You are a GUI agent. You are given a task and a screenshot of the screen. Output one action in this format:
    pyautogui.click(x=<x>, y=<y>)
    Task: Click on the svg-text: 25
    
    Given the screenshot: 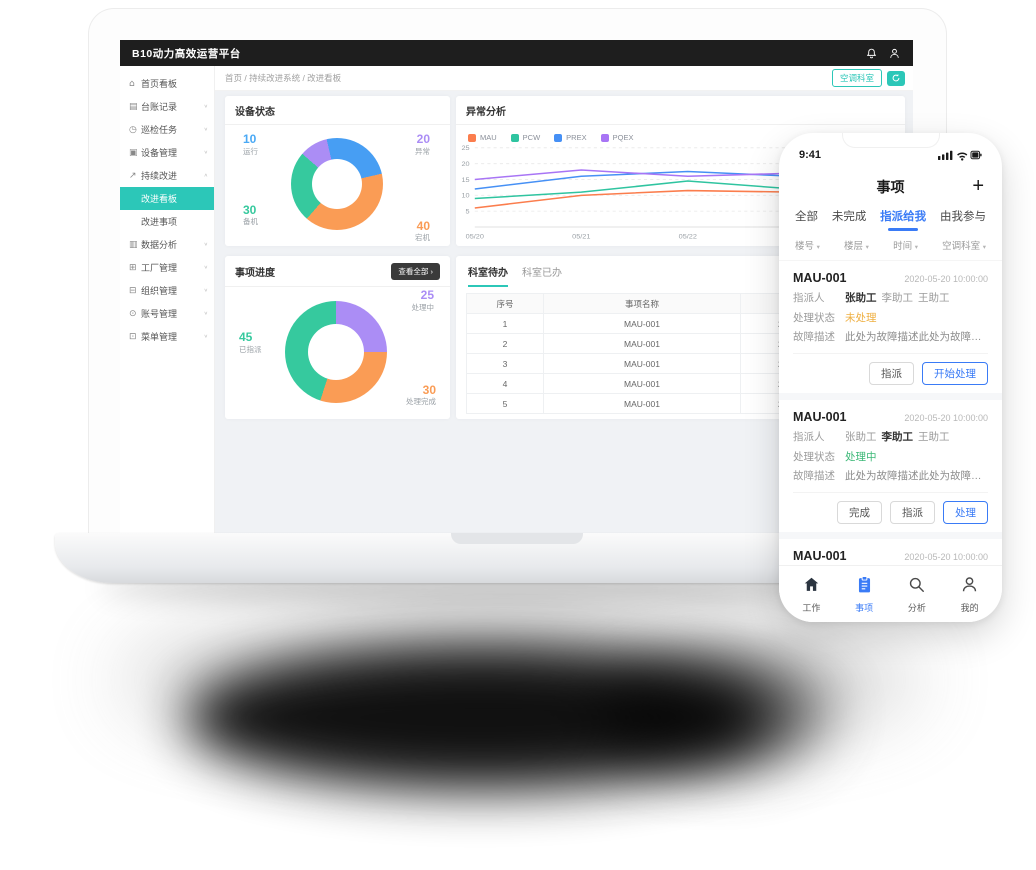 What is the action you would take?
    pyautogui.click(x=465, y=148)
    